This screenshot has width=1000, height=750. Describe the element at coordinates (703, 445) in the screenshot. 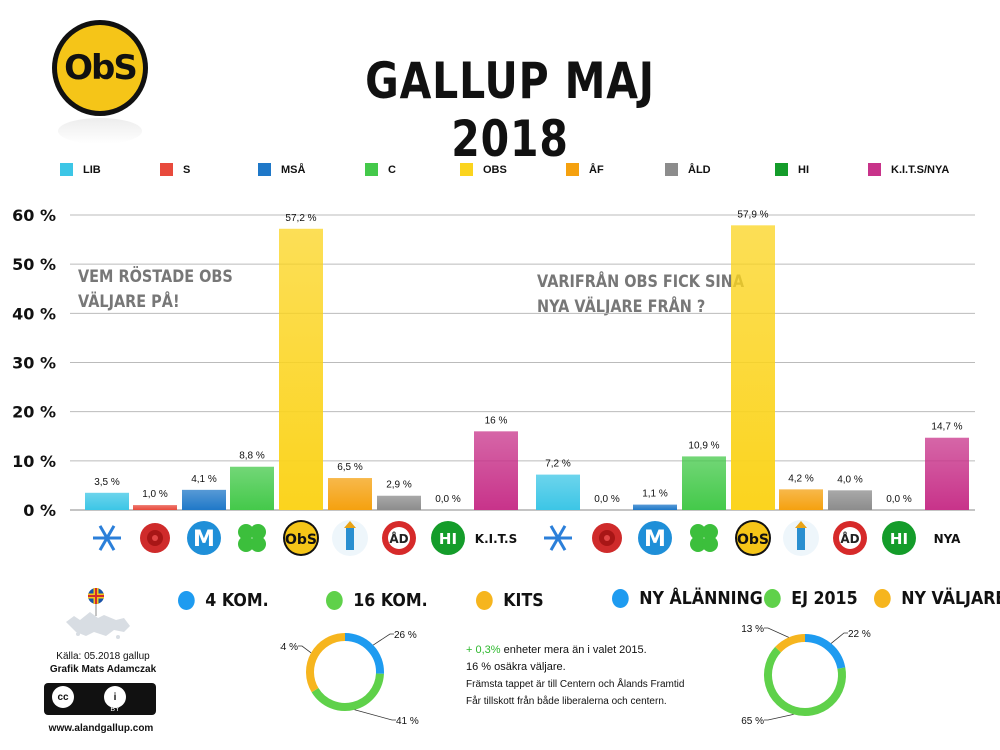

I see `bar-value-label: 10,9 %` at that location.